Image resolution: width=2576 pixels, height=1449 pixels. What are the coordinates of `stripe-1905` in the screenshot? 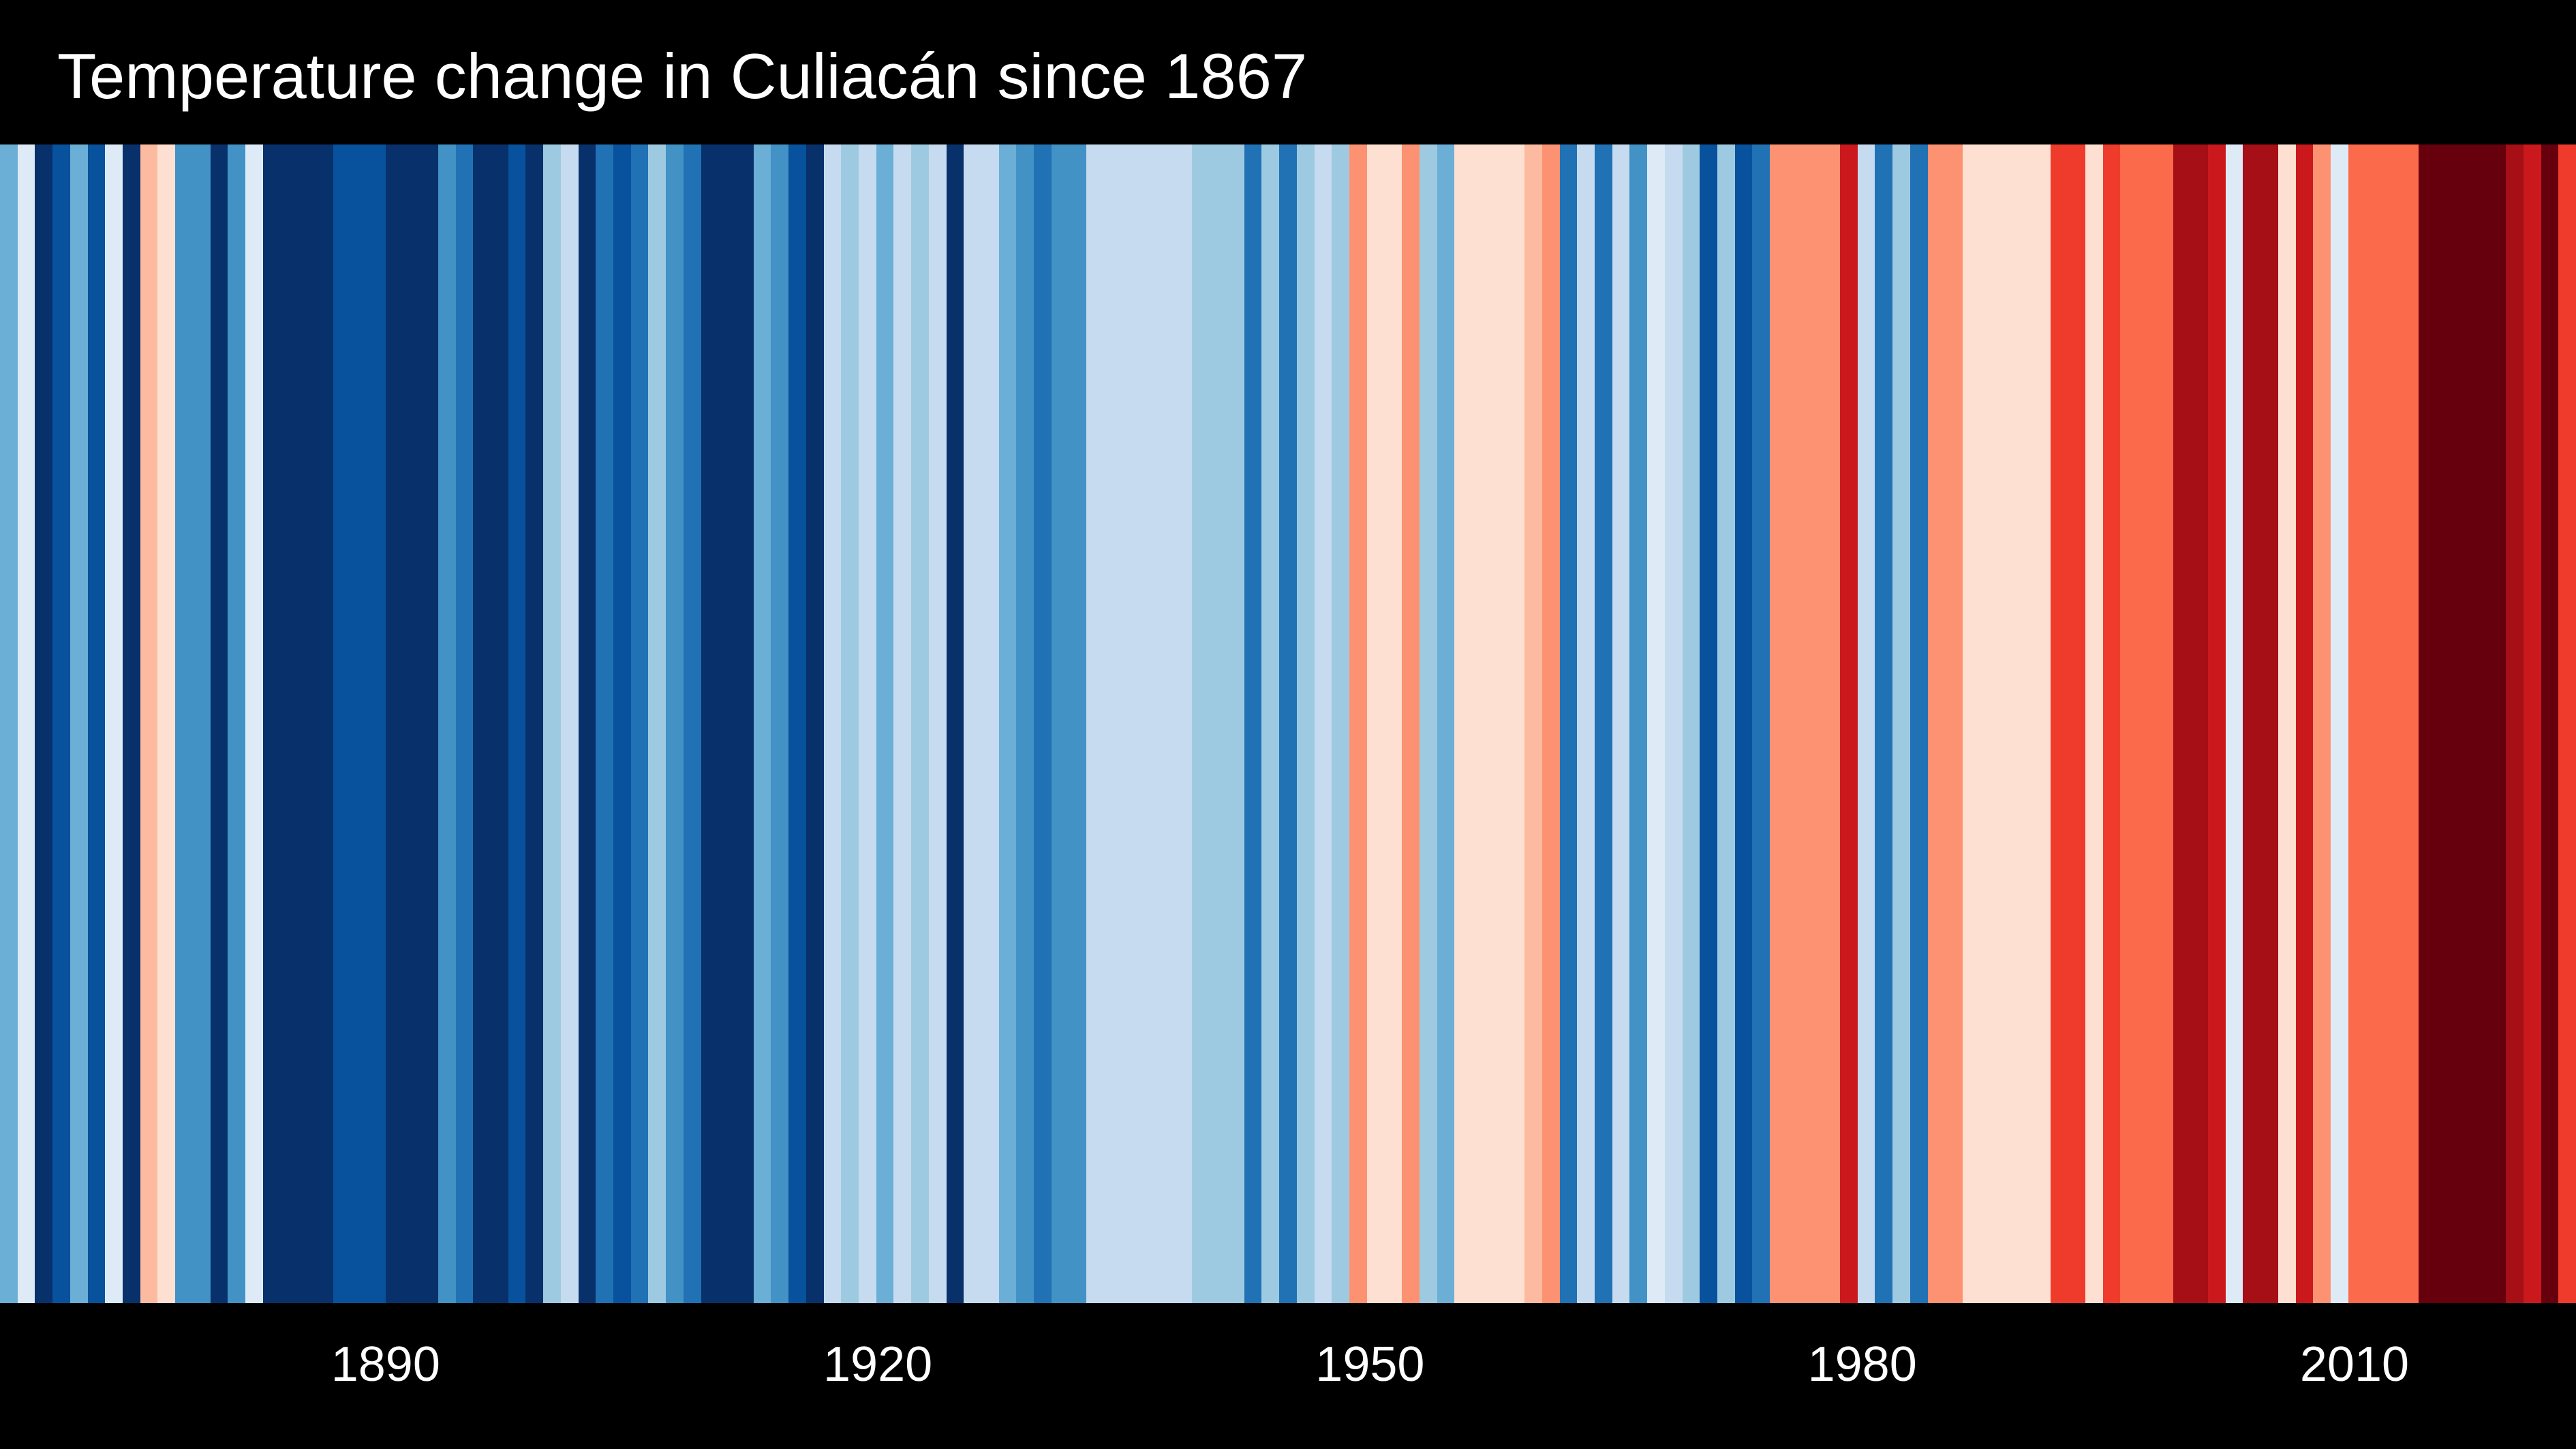 It's located at (675, 723).